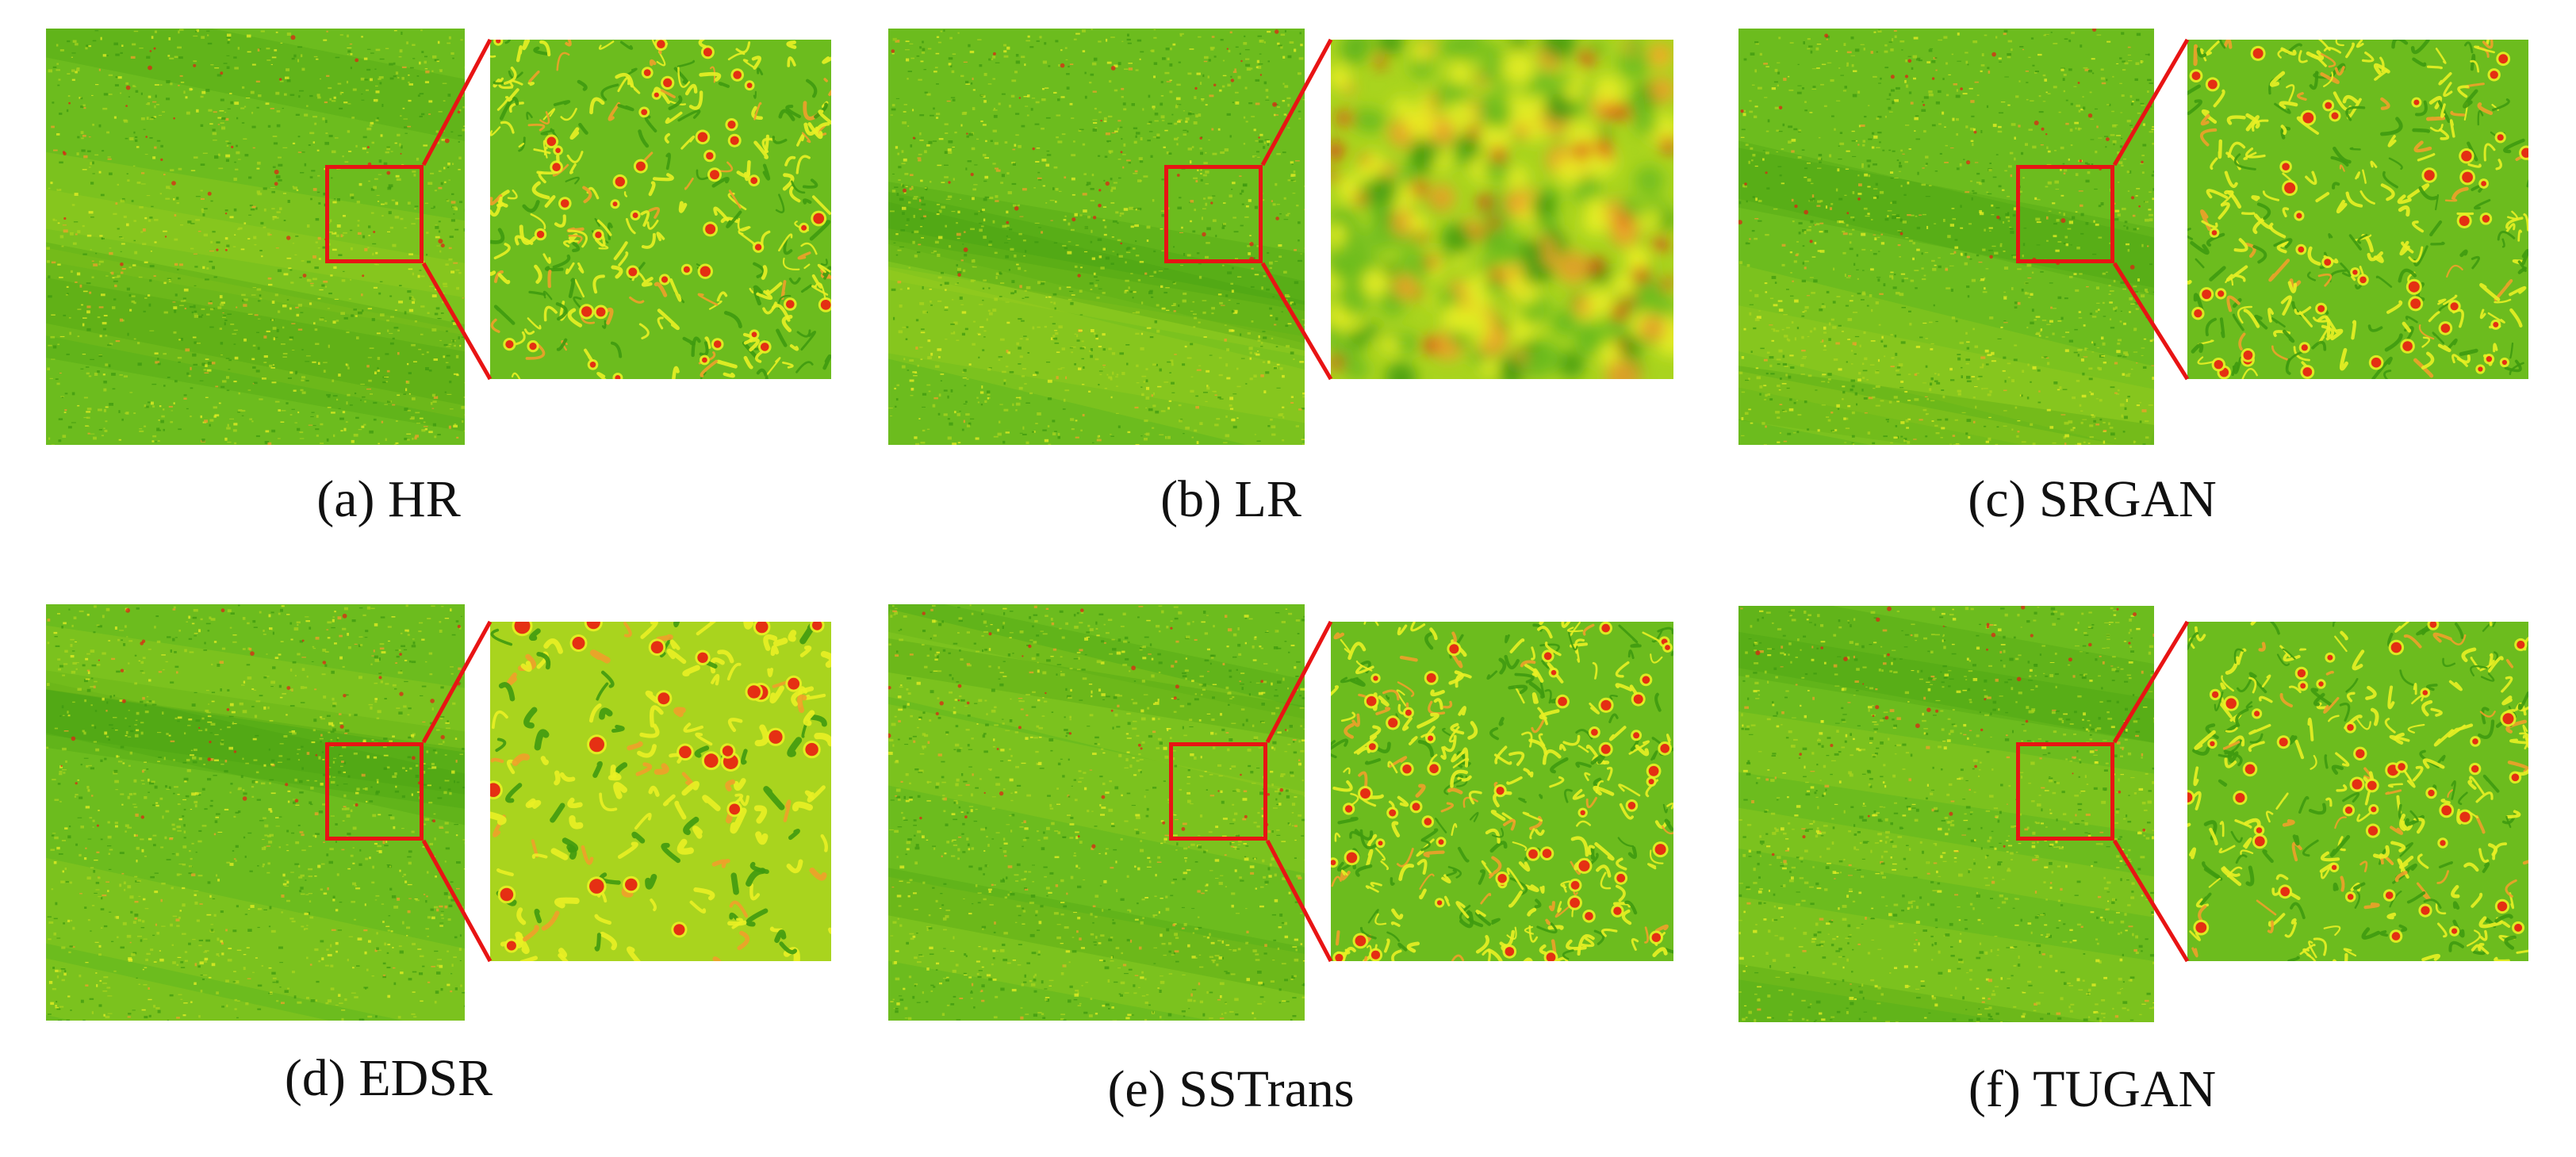  Describe the element at coordinates (1218, 792) in the screenshot. I see `highlight-box-e` at that location.